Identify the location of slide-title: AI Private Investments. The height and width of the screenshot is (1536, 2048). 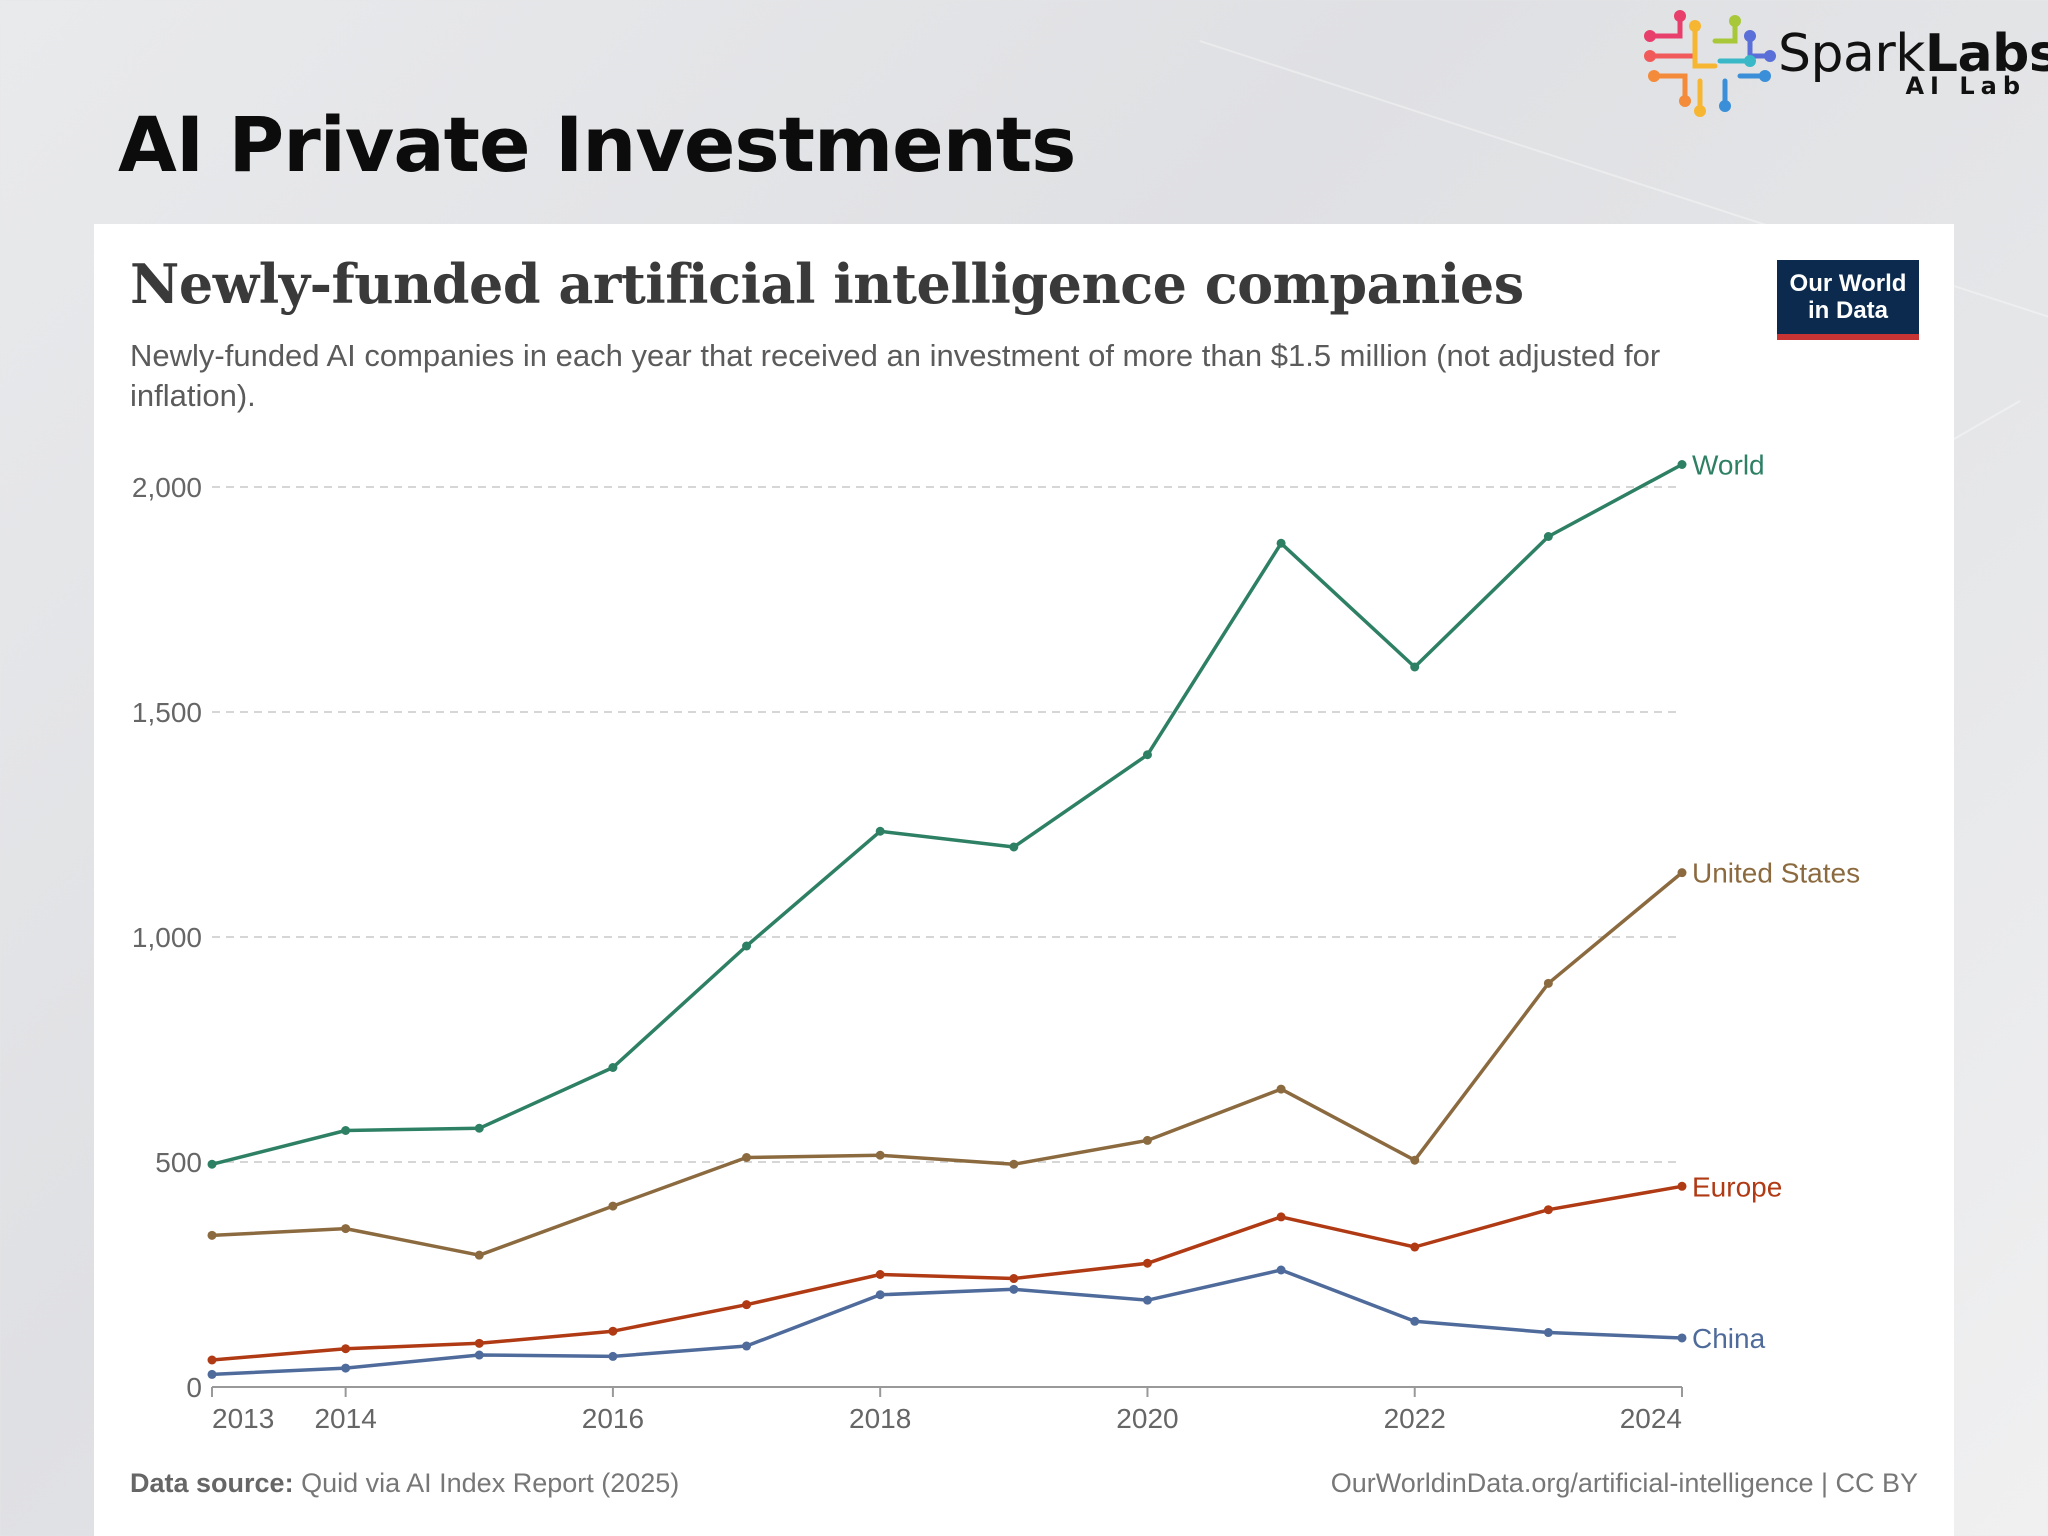
(597, 144).